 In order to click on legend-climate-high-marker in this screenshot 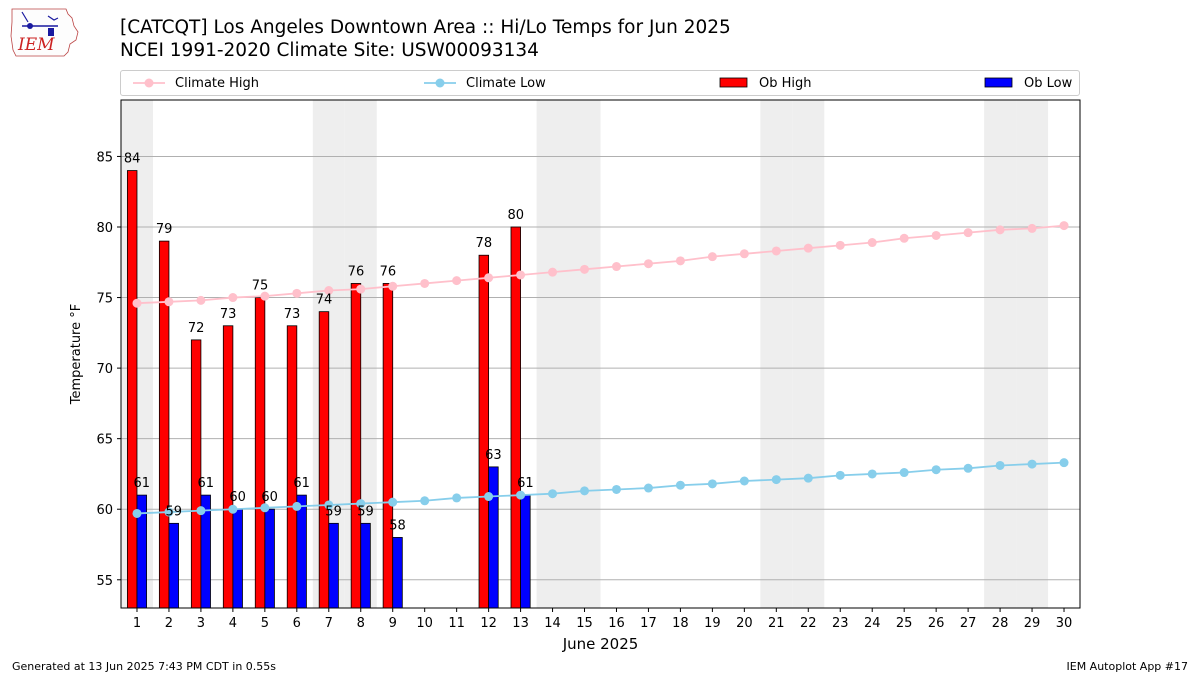, I will do `click(149, 83)`.